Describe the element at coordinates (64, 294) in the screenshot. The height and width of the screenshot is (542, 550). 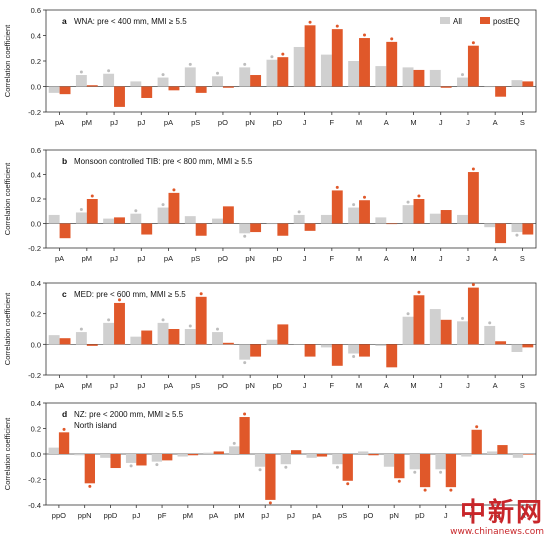
I see `panel-letter: c` at that location.